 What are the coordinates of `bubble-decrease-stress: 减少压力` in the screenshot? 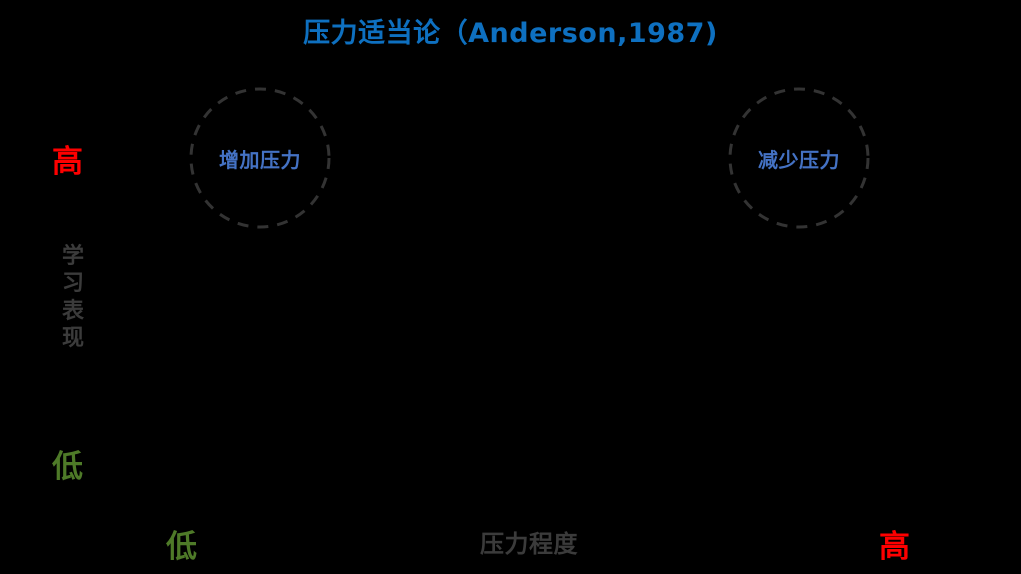 It's located at (799, 158).